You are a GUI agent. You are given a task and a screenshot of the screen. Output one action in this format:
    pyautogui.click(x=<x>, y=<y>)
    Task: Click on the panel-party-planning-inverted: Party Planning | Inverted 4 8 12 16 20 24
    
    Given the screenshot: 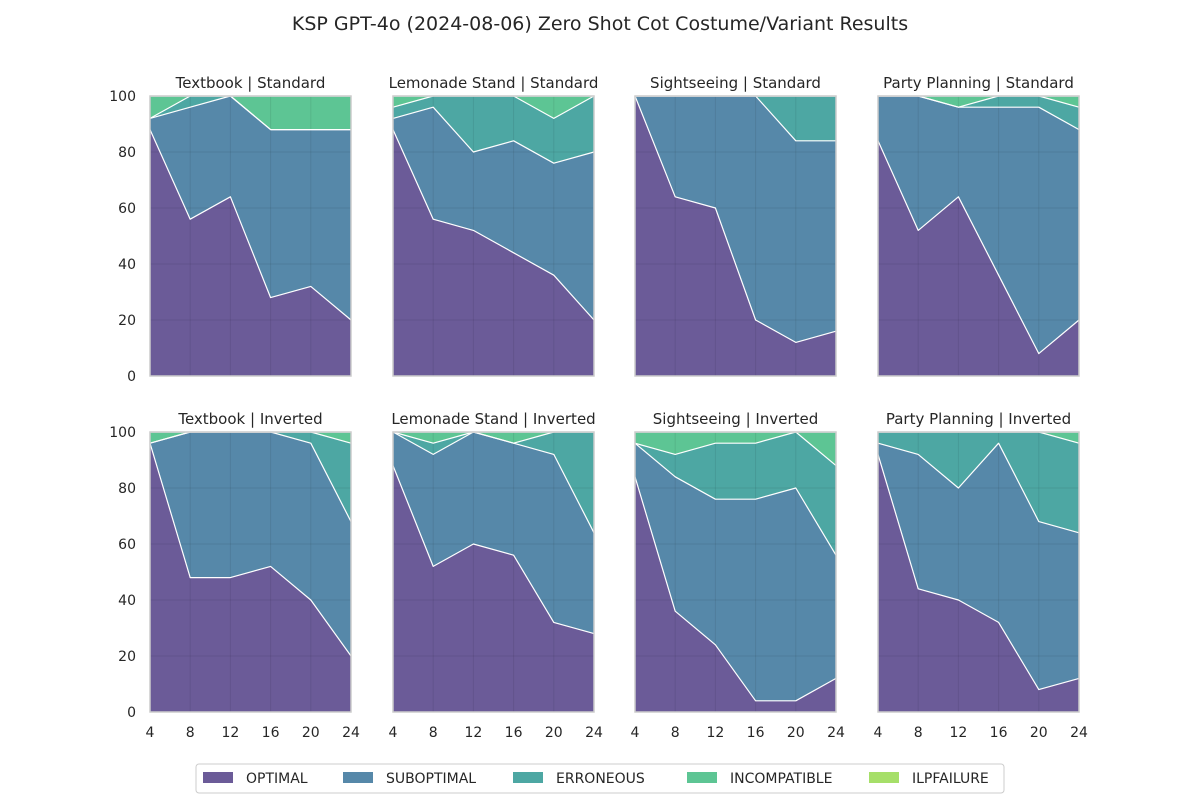 What is the action you would take?
    pyautogui.click(x=981, y=575)
    